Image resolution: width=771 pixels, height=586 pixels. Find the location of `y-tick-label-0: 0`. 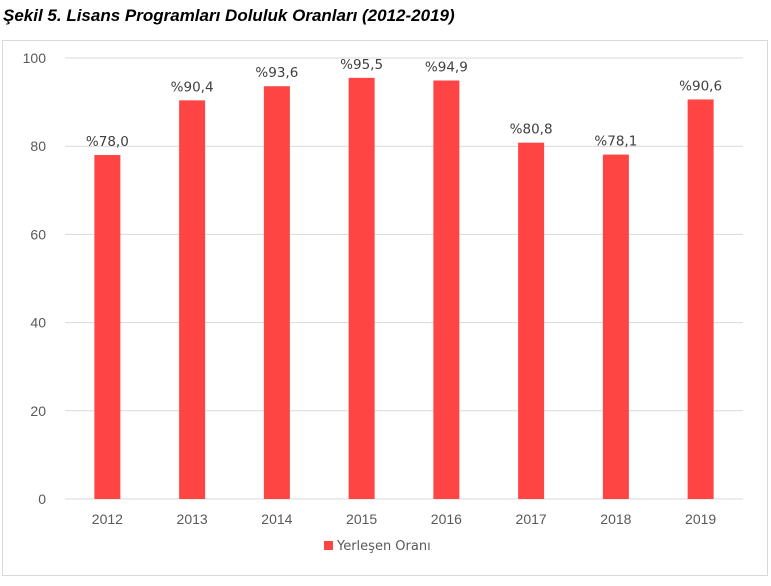

y-tick-label-0: 0 is located at coordinates (42, 499).